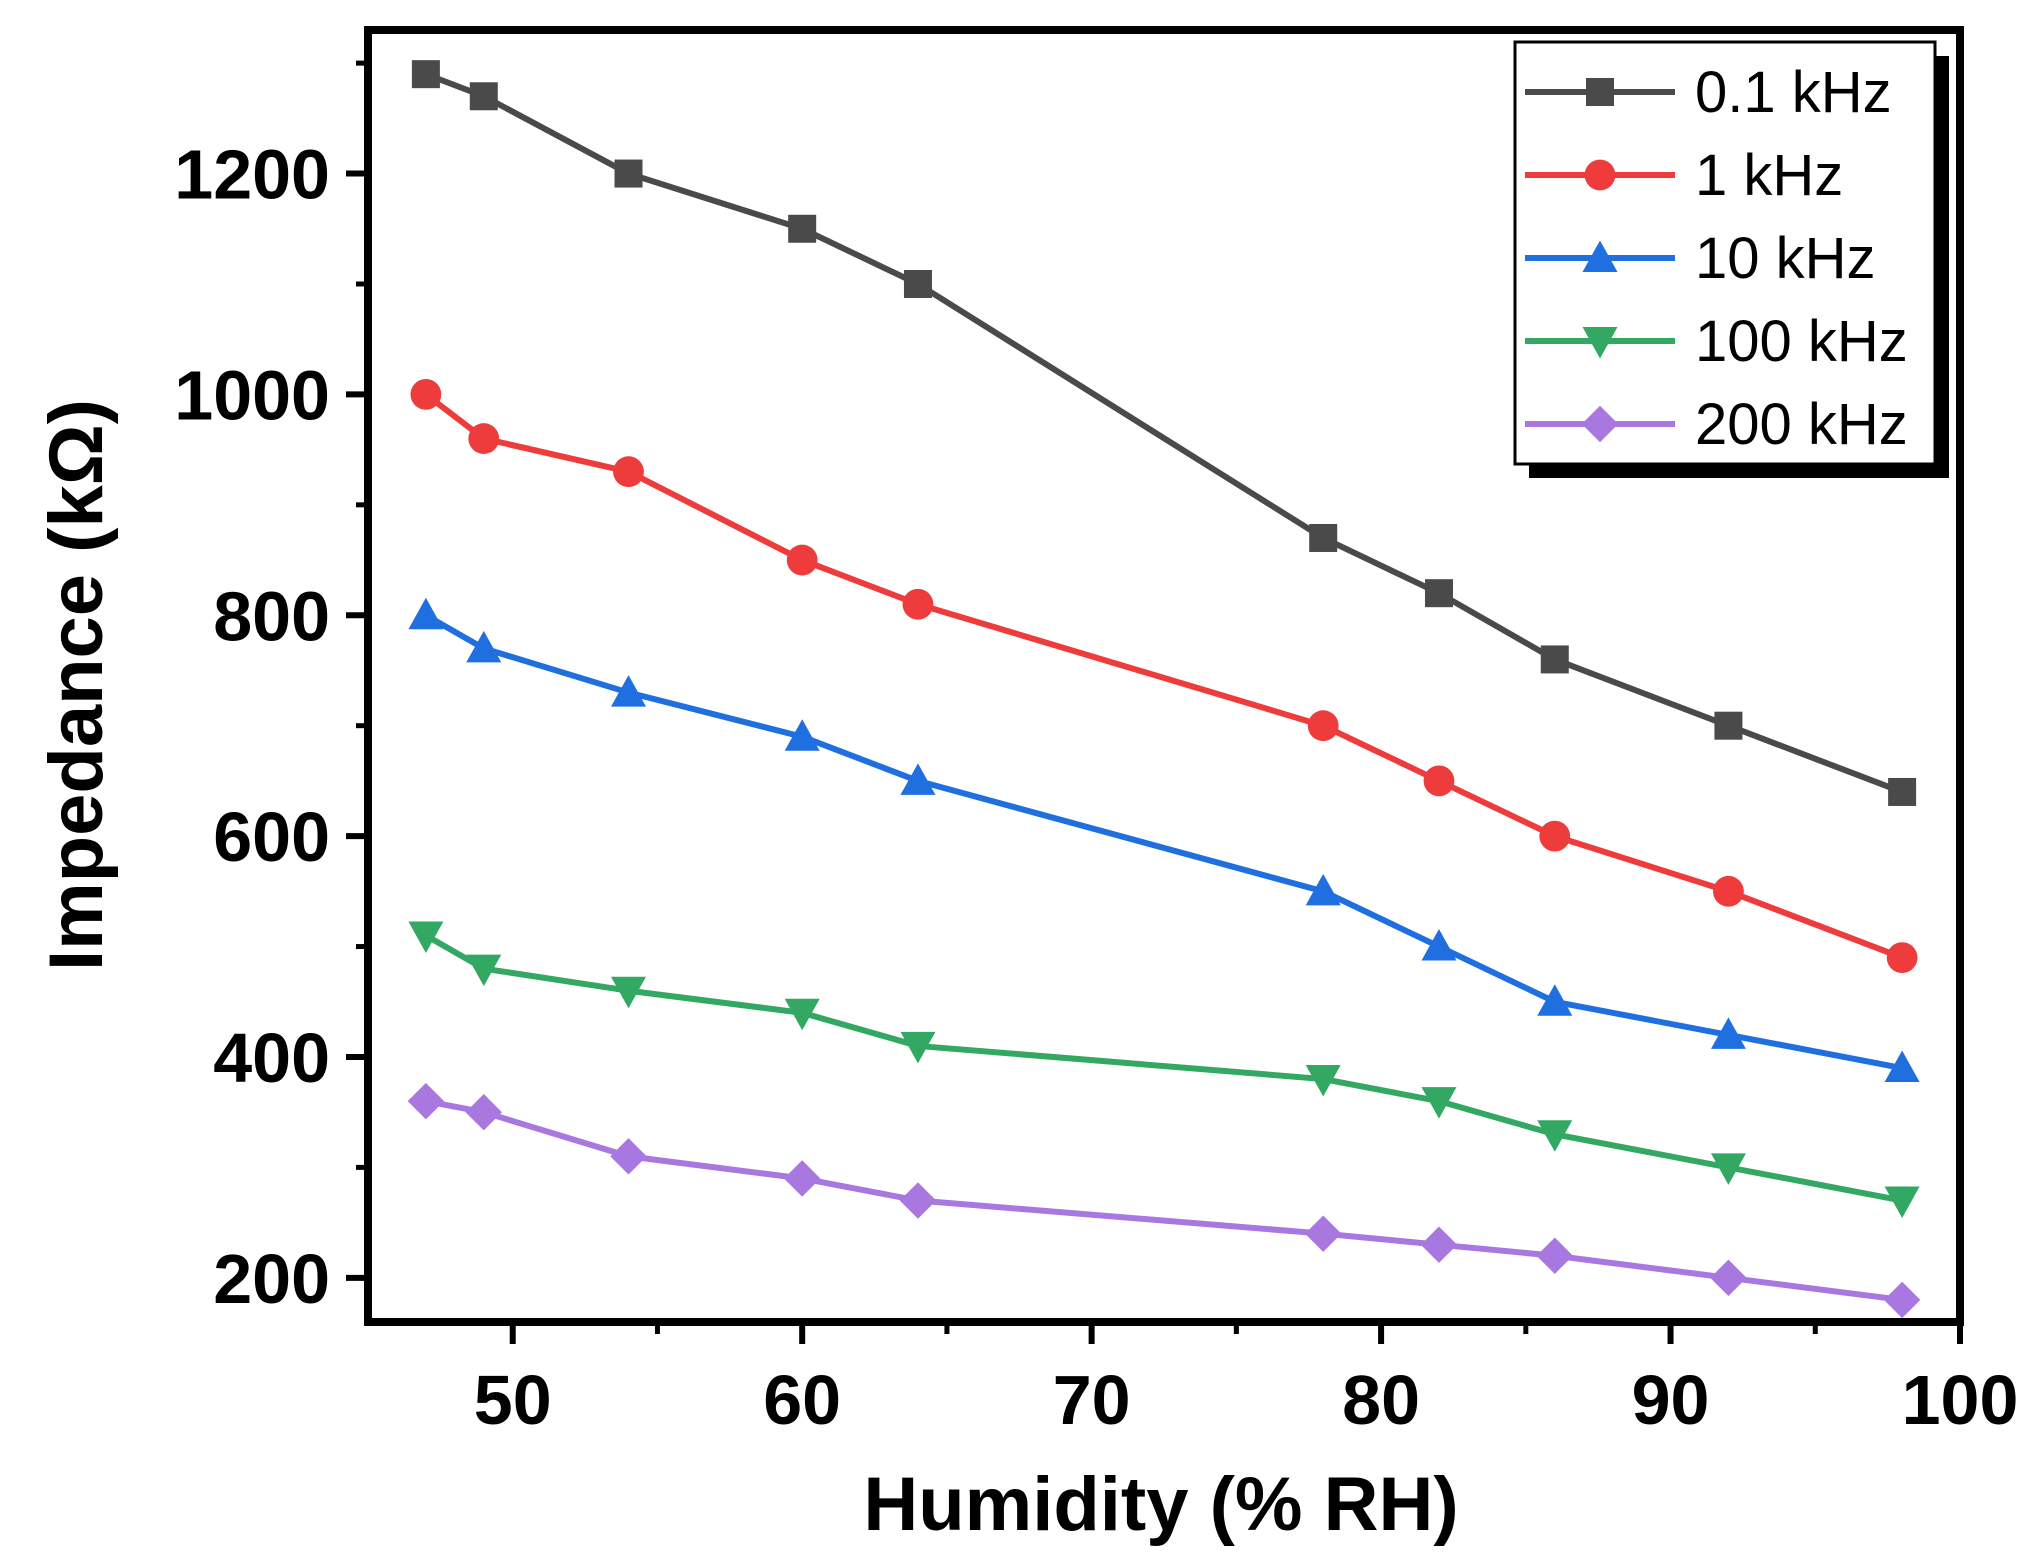  What do you see at coordinates (1671, 1400) in the screenshot?
I see `x-tick-label: 90` at bounding box center [1671, 1400].